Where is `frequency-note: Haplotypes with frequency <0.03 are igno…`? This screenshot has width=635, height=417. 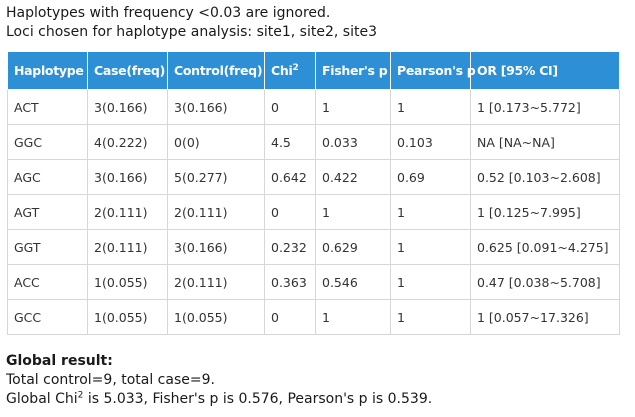 frequency-note: Haplotypes with frequency <0.03 are igno… is located at coordinates (168, 13).